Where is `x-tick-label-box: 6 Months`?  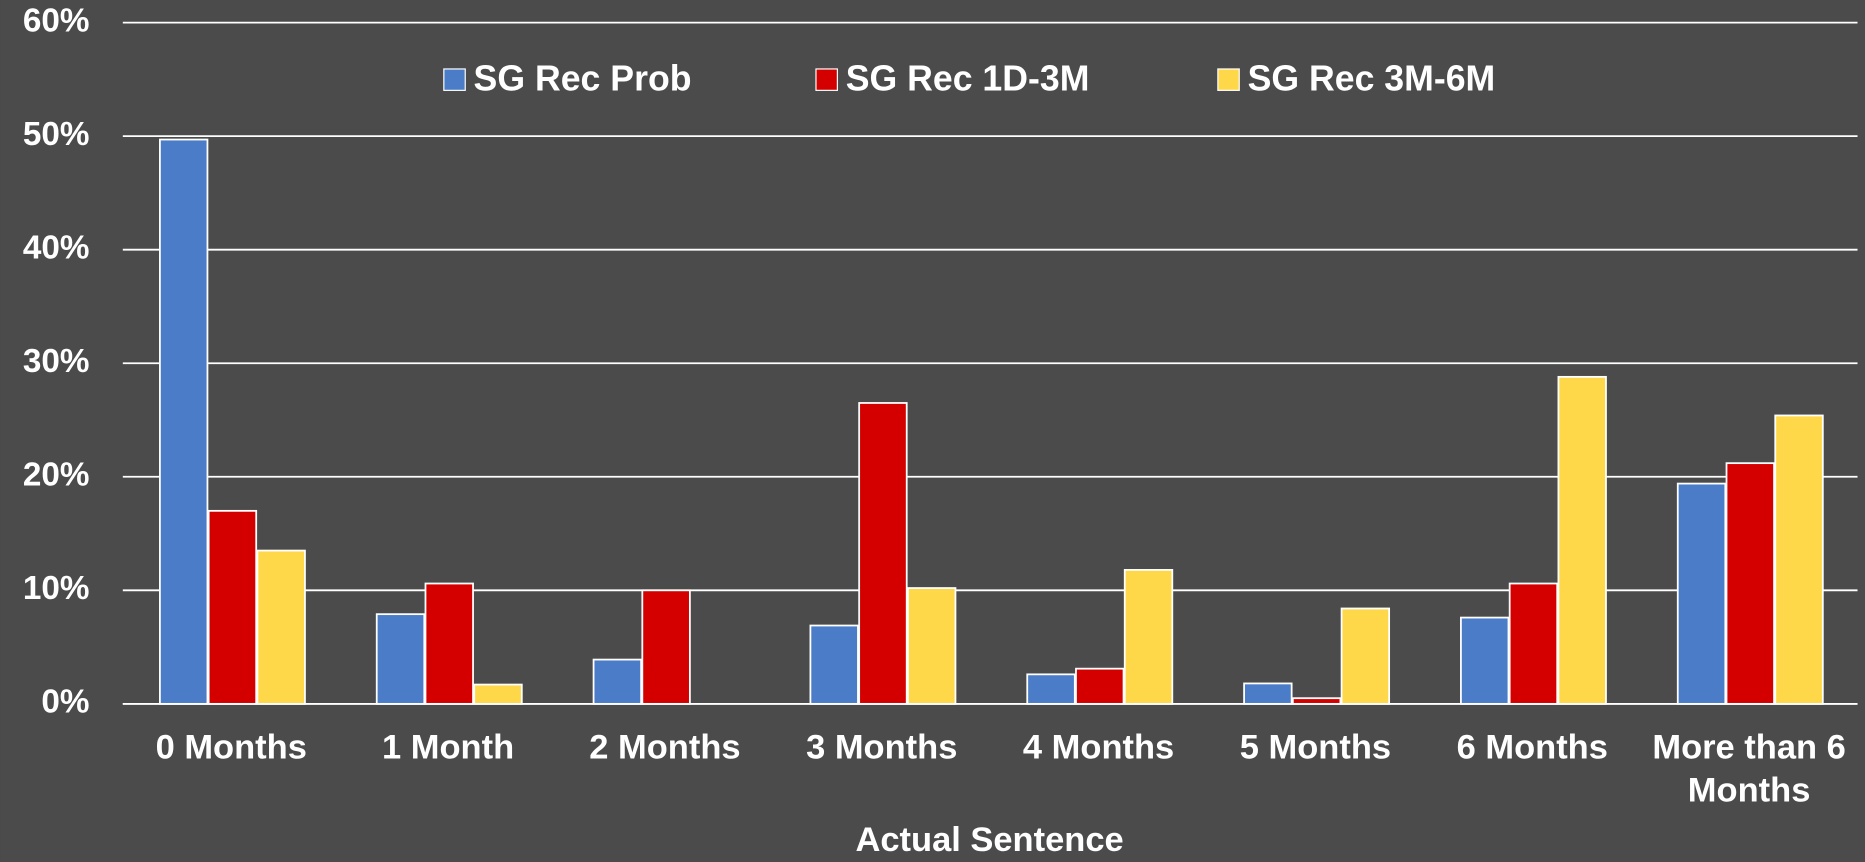
x-tick-label-box: 6 Months is located at coordinates (1532, 747).